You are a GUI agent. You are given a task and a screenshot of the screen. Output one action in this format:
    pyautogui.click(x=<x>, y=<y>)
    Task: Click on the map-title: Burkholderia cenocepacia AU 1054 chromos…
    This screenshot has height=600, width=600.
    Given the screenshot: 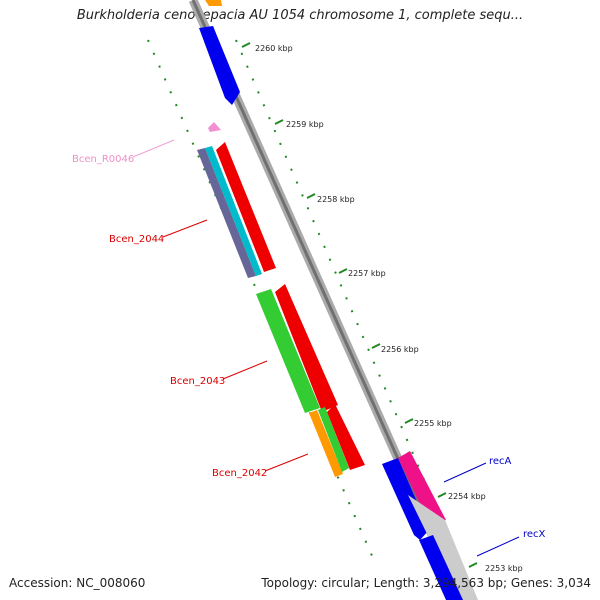 What is the action you would take?
    pyautogui.click(x=300, y=15)
    